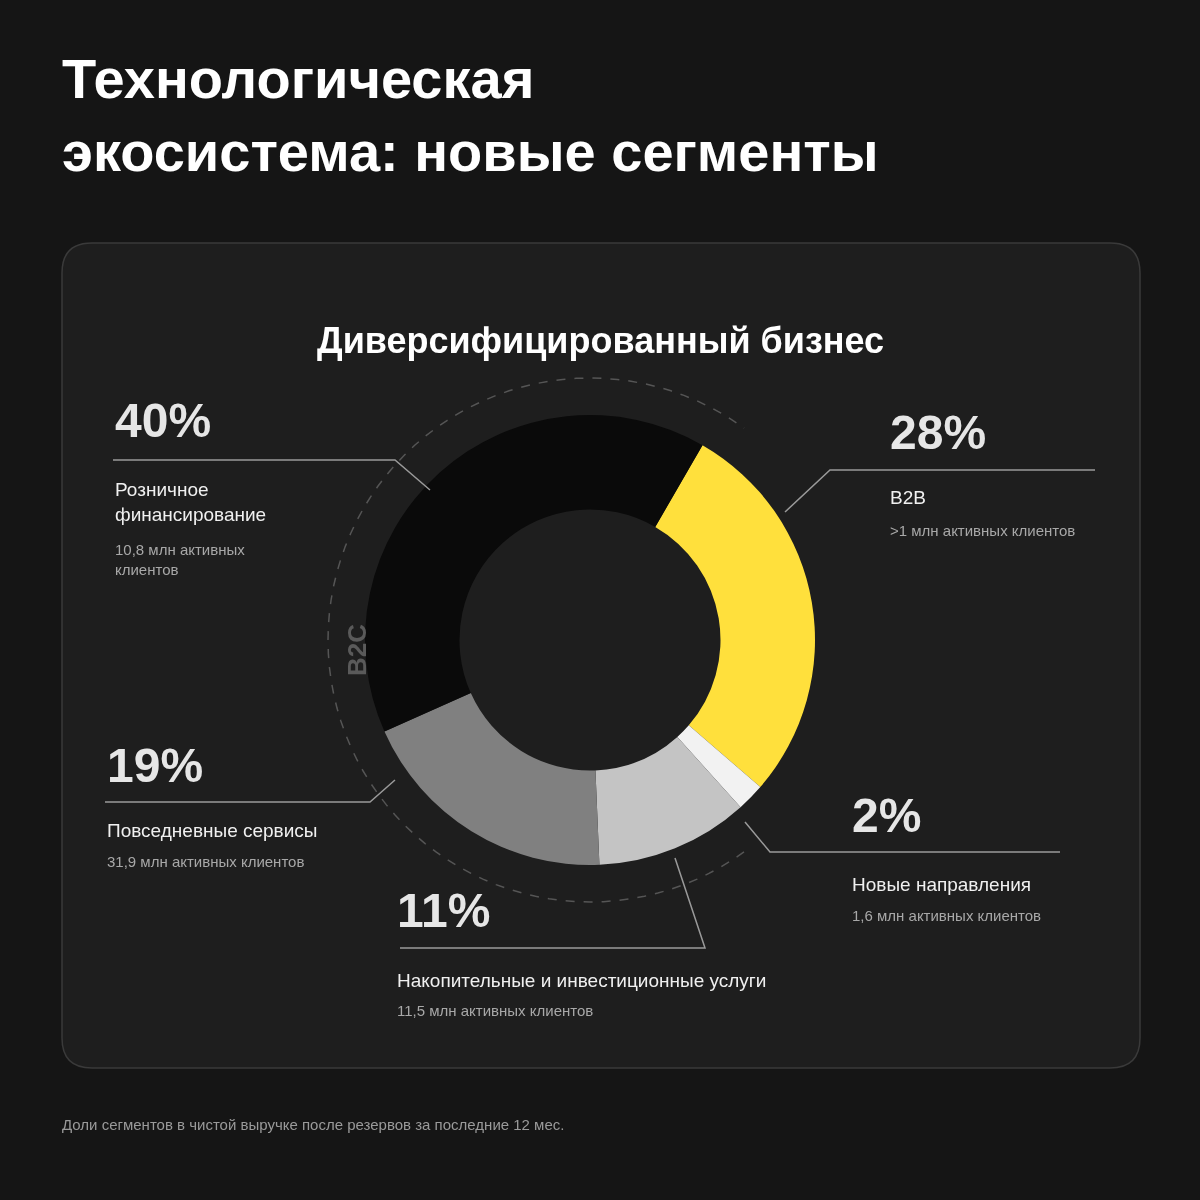 This screenshot has width=1200, height=1200. What do you see at coordinates (601, 340) in the screenshot?
I see `chart-subtitle: Диверсифицированный бизнес` at bounding box center [601, 340].